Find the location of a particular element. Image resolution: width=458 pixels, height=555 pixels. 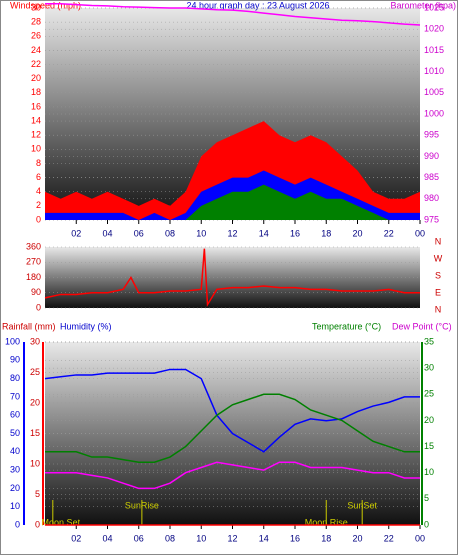

compass-label: E is located at coordinates (438, 292).